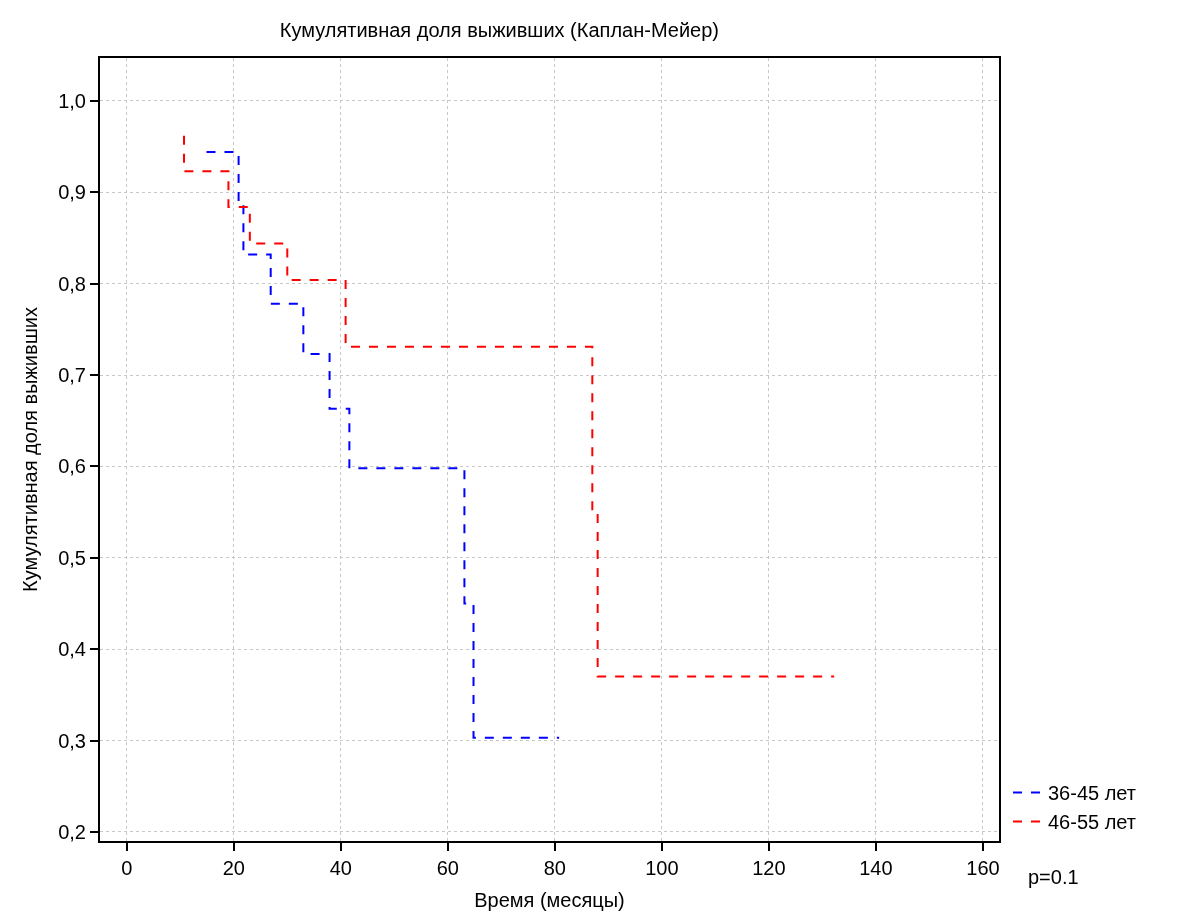 The height and width of the screenshot is (920, 1189). I want to click on x-tick-label: 140, so click(876, 868).